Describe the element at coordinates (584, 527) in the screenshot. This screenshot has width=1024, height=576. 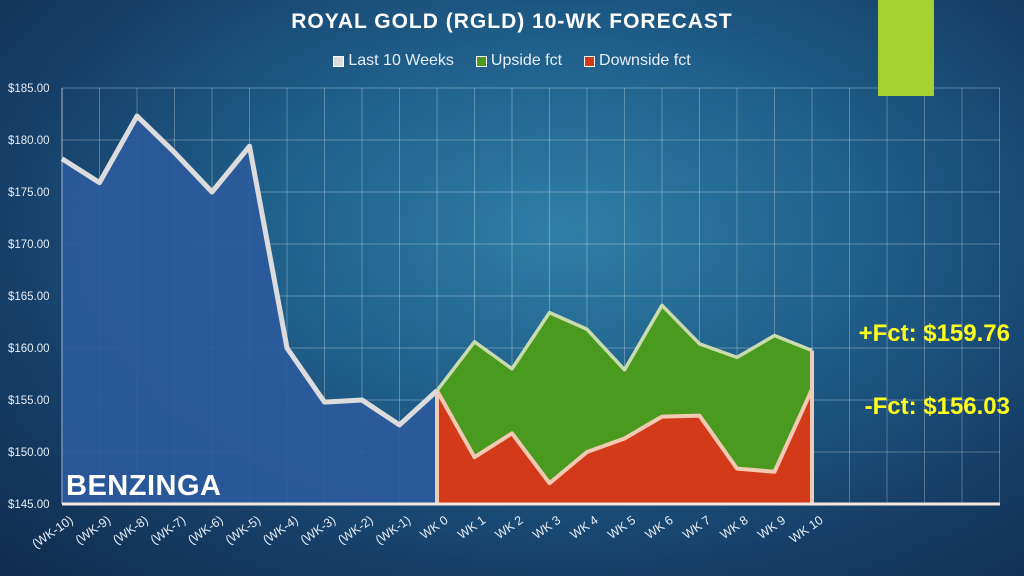
I see `x-tick-label: WK 4` at that location.